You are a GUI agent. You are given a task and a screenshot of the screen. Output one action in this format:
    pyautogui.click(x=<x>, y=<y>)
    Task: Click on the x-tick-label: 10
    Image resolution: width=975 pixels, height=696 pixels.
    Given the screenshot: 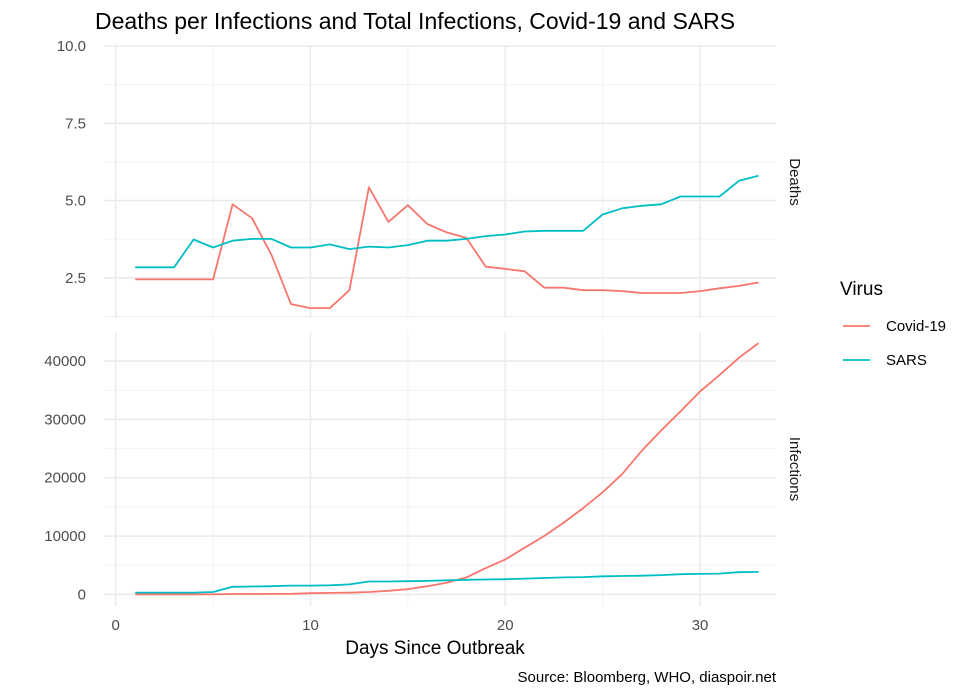 What is the action you would take?
    pyautogui.click(x=310, y=625)
    